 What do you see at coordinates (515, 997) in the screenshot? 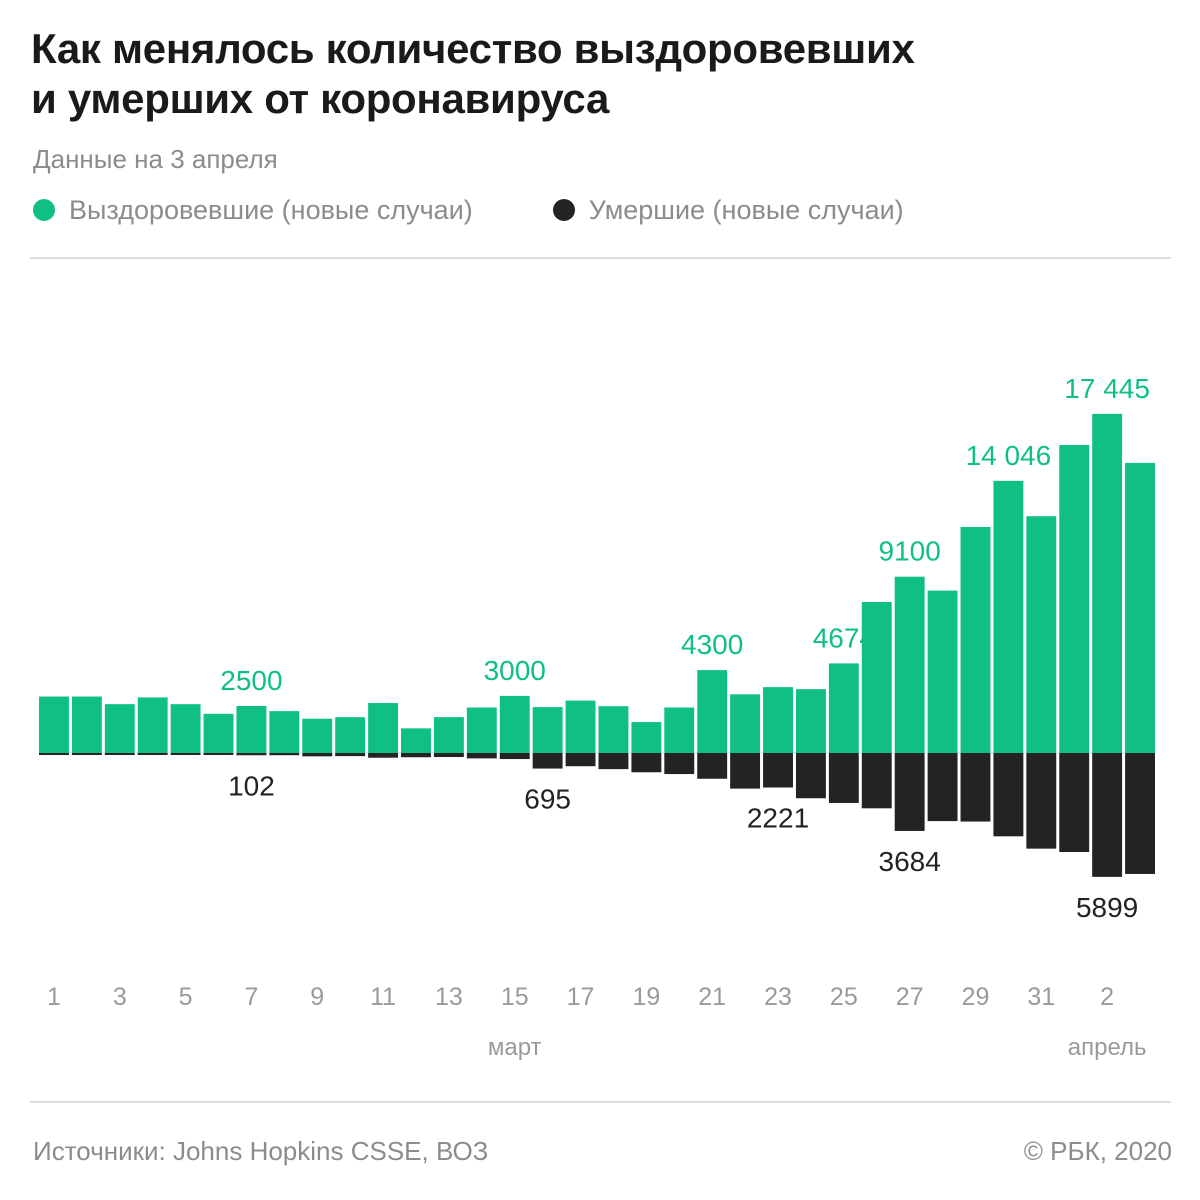
I see `x-tick-label: 15` at bounding box center [515, 997].